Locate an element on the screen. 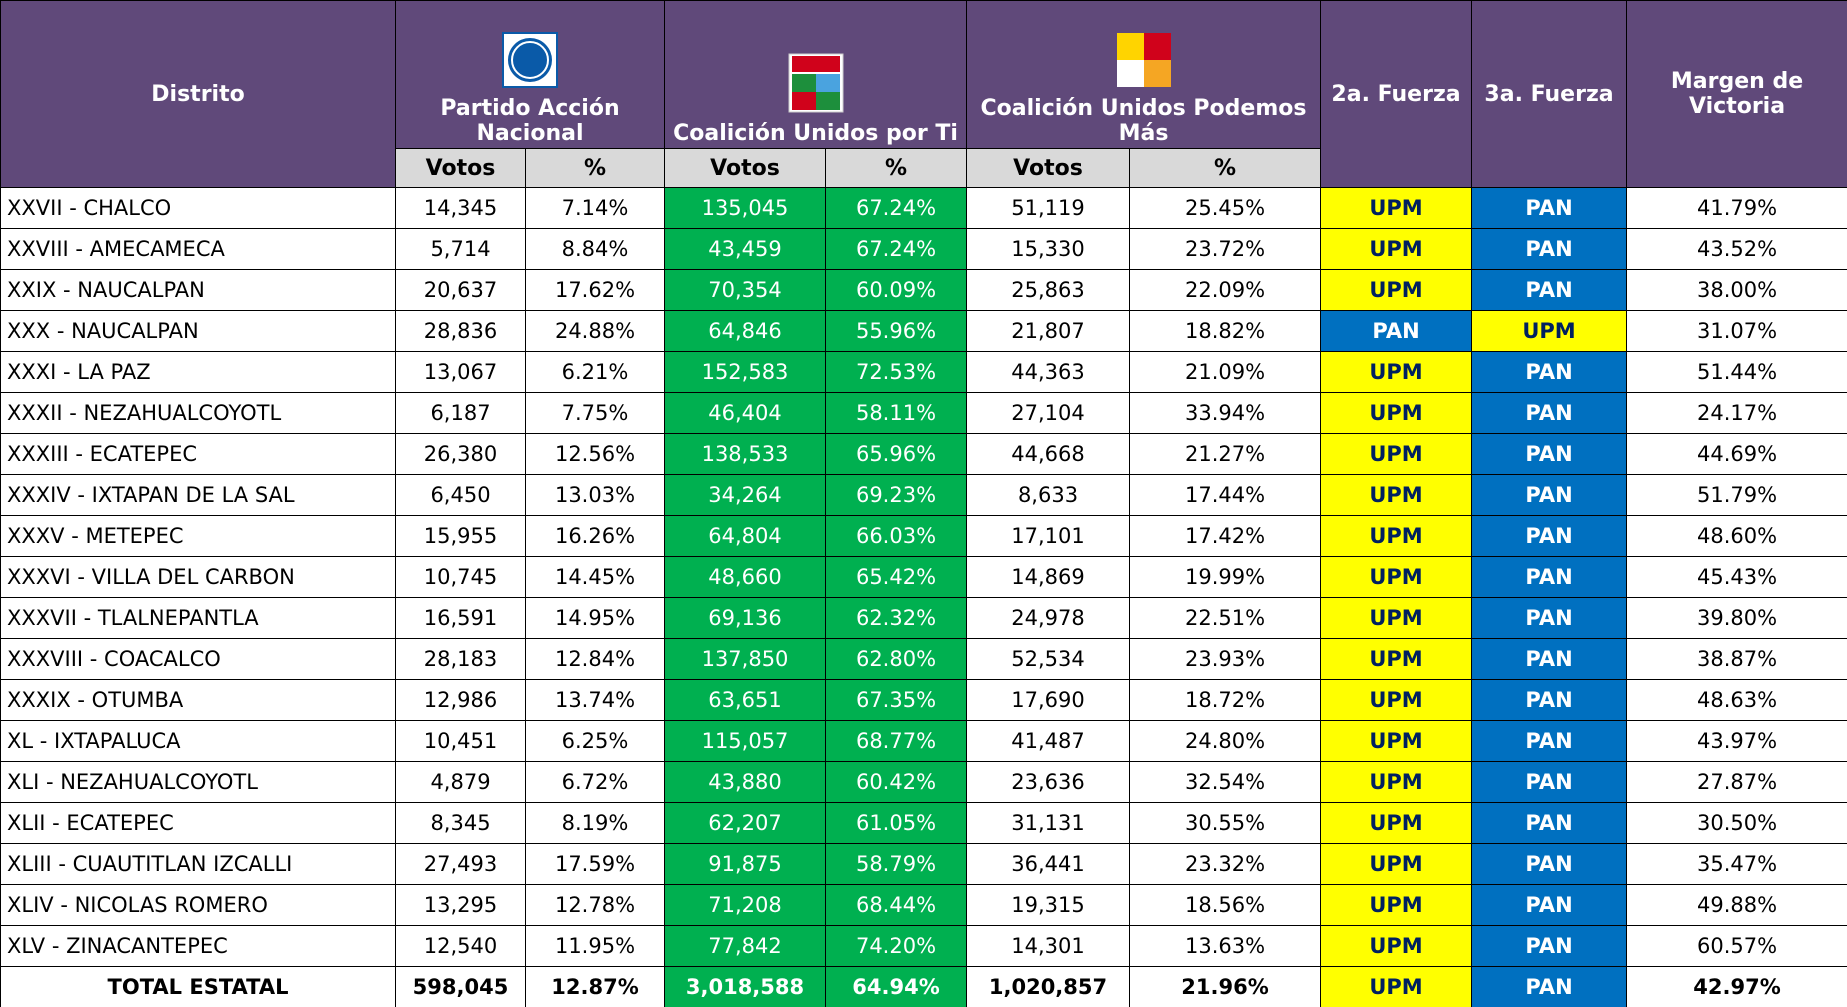  cell: 36,441 is located at coordinates (1048, 864).